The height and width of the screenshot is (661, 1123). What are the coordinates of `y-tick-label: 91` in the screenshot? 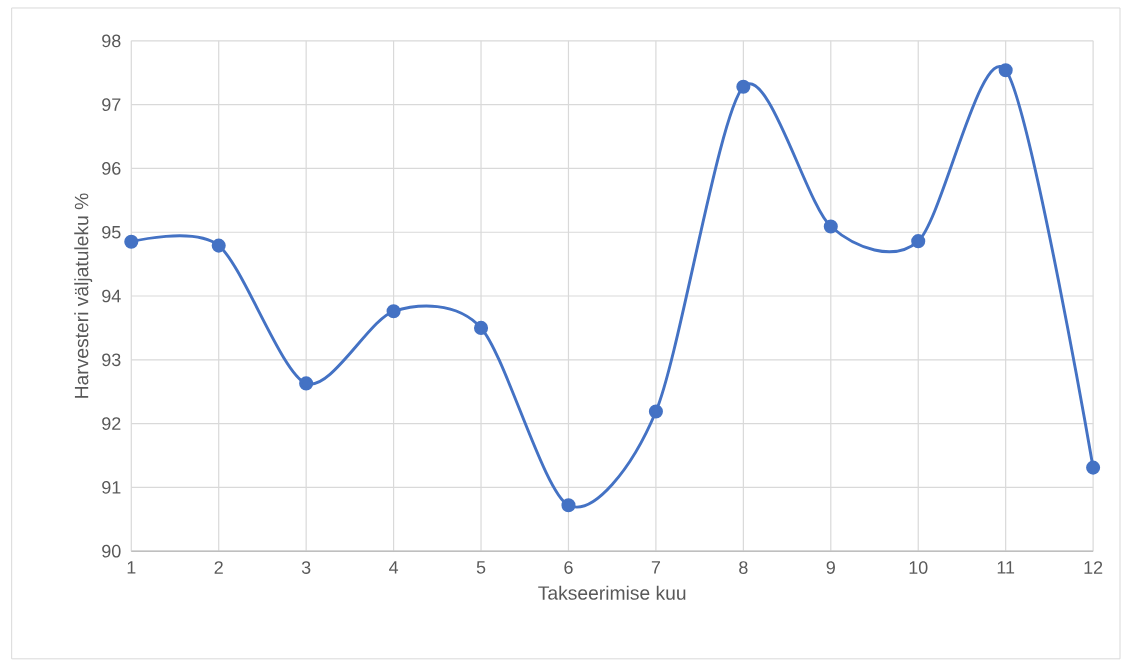 It's located at (111, 487).